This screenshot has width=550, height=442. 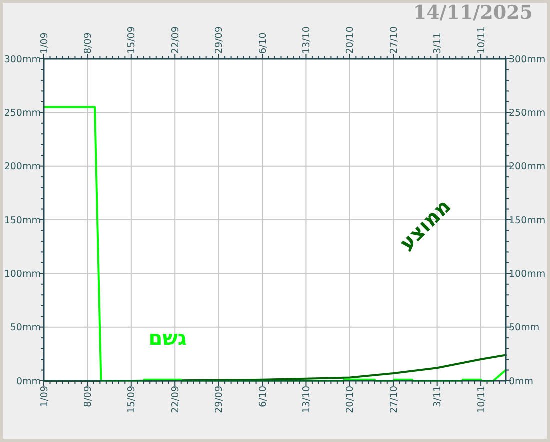 What do you see at coordinates (473, 13) in the screenshot?
I see `chart-title: 14/11/2025` at bounding box center [473, 13].